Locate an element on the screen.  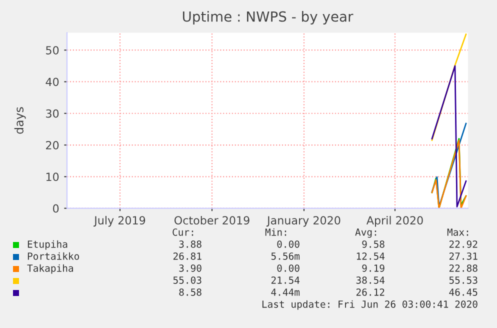
text: 8.58 is located at coordinates (190, 292).